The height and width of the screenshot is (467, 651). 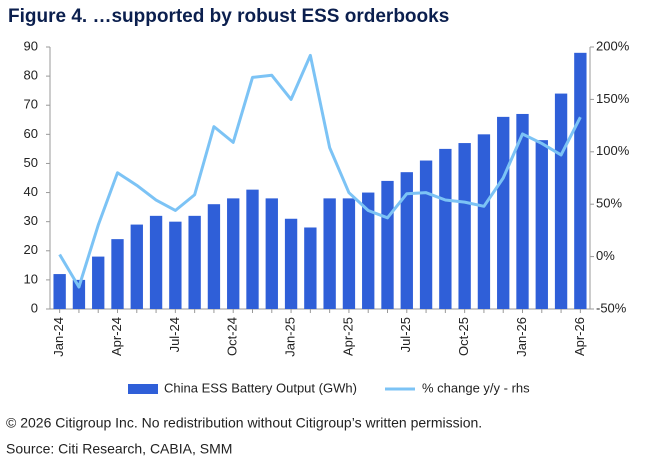 What do you see at coordinates (609, 203) in the screenshot?
I see `y2-tick-label: 50%` at bounding box center [609, 203].